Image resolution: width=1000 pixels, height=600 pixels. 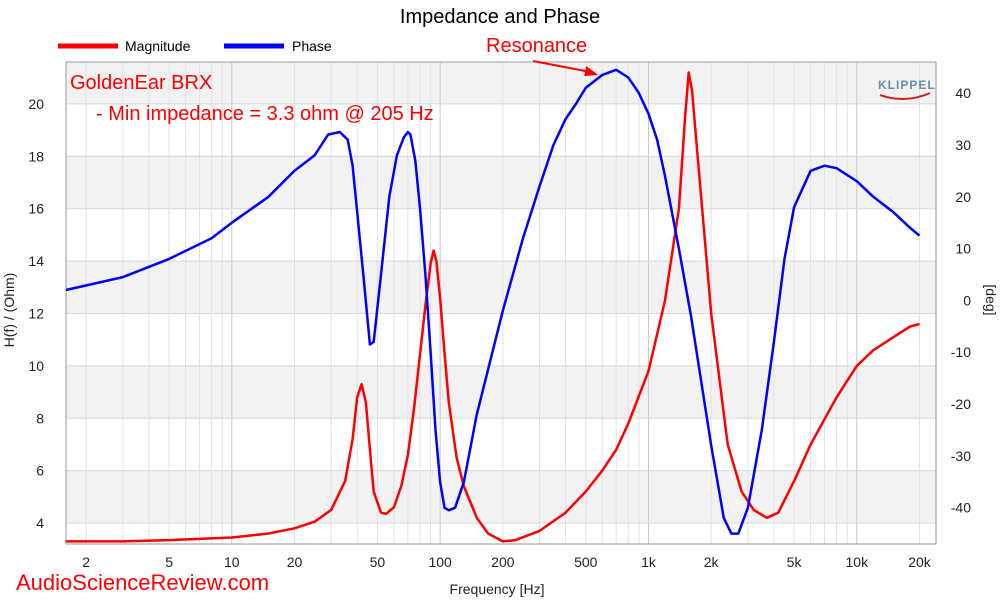 I want to click on y-tick-label: 10, so click(x=36, y=366).